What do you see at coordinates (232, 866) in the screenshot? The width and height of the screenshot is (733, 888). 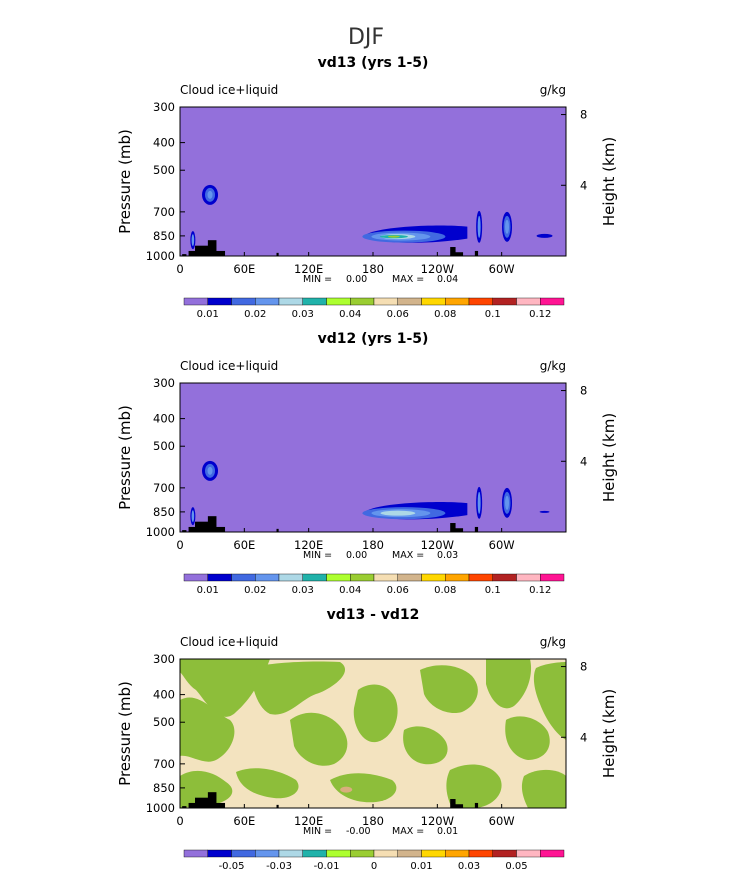 I see `colorbar-label: -0.05` at bounding box center [232, 866].